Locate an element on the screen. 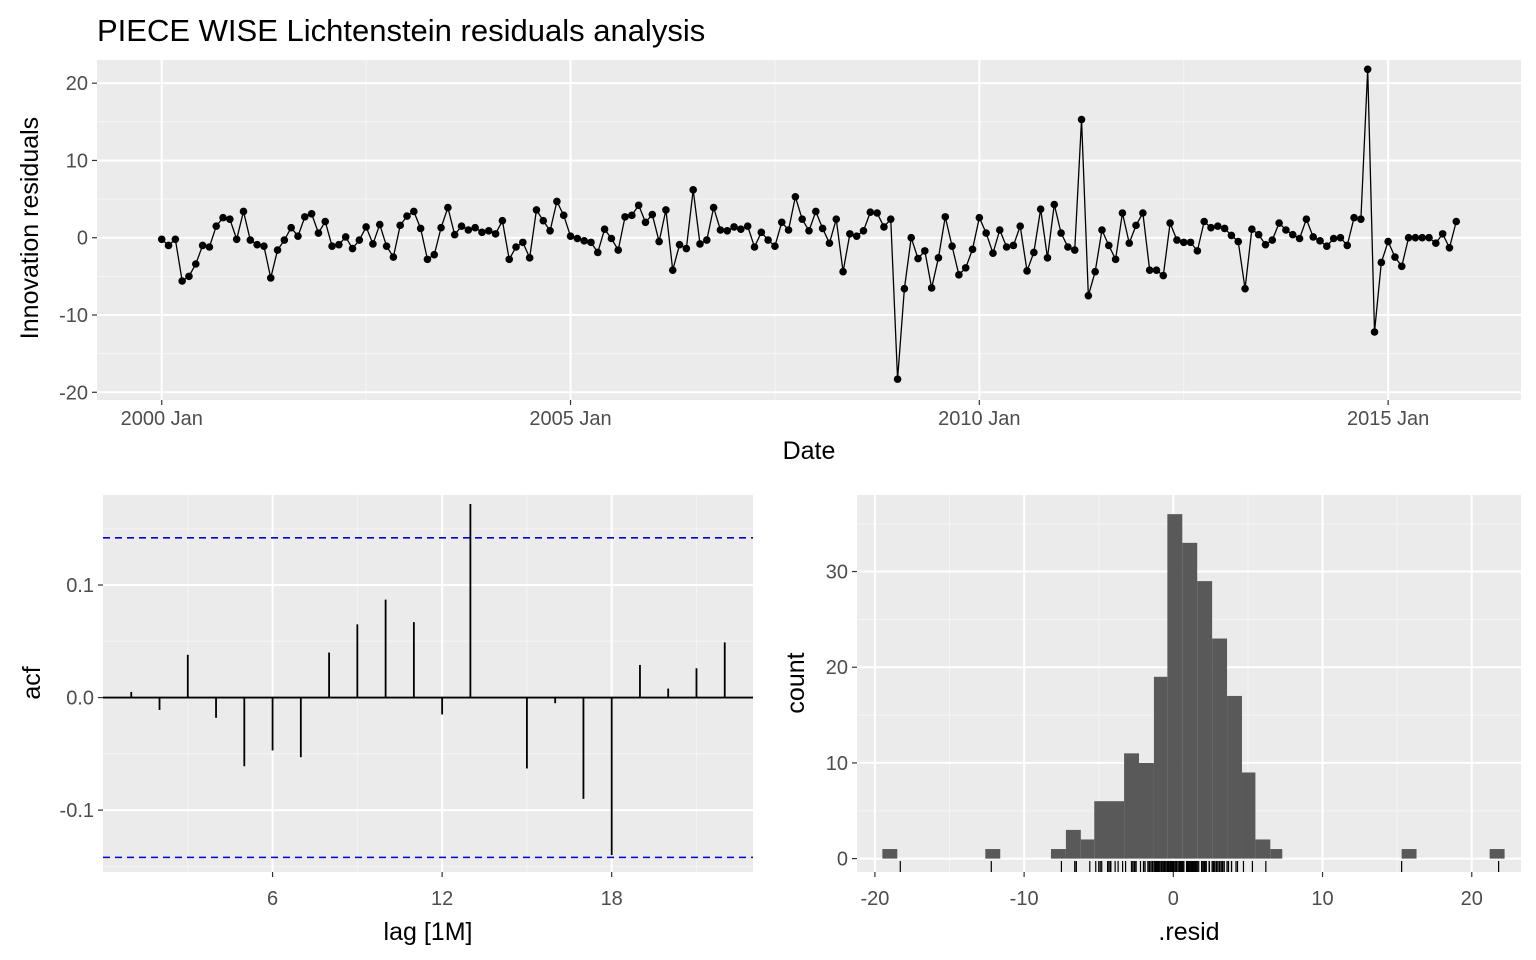 This screenshot has width=1536, height=960. hist-bars is located at coordinates (1193, 686).